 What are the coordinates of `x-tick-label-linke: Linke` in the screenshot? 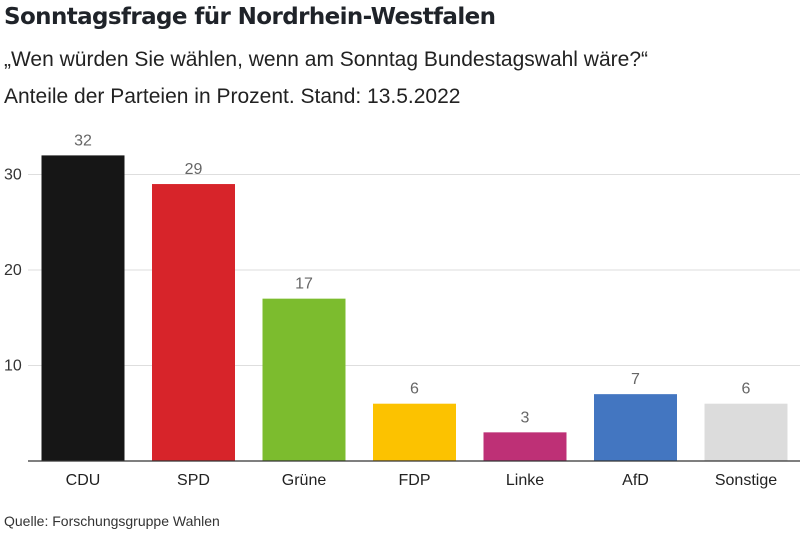 It's located at (525, 480).